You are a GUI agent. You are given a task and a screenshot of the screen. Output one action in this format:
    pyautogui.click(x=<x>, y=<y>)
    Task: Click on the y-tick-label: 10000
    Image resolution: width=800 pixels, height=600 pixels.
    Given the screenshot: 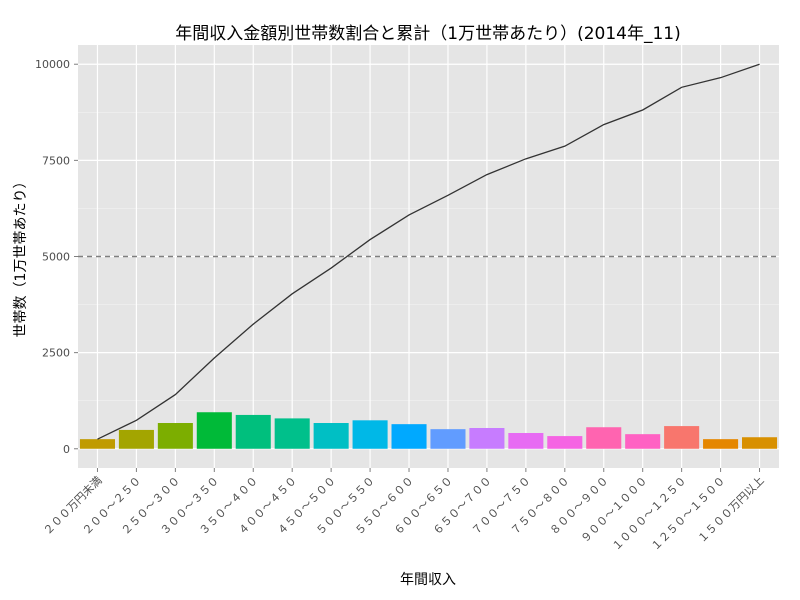 What is the action you would take?
    pyautogui.click(x=52, y=64)
    